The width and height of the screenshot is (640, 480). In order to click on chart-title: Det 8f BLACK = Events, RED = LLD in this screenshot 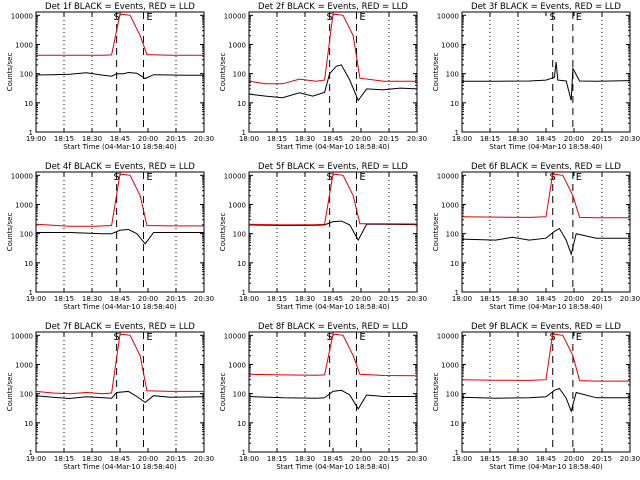, I will do `click(333, 327)`.